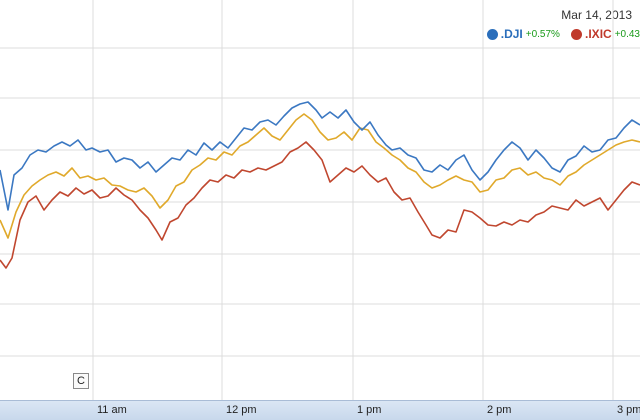 The image size is (640, 420). Describe the element at coordinates (628, 410) in the screenshot. I see `x-tick-label: 3 pm` at that location.